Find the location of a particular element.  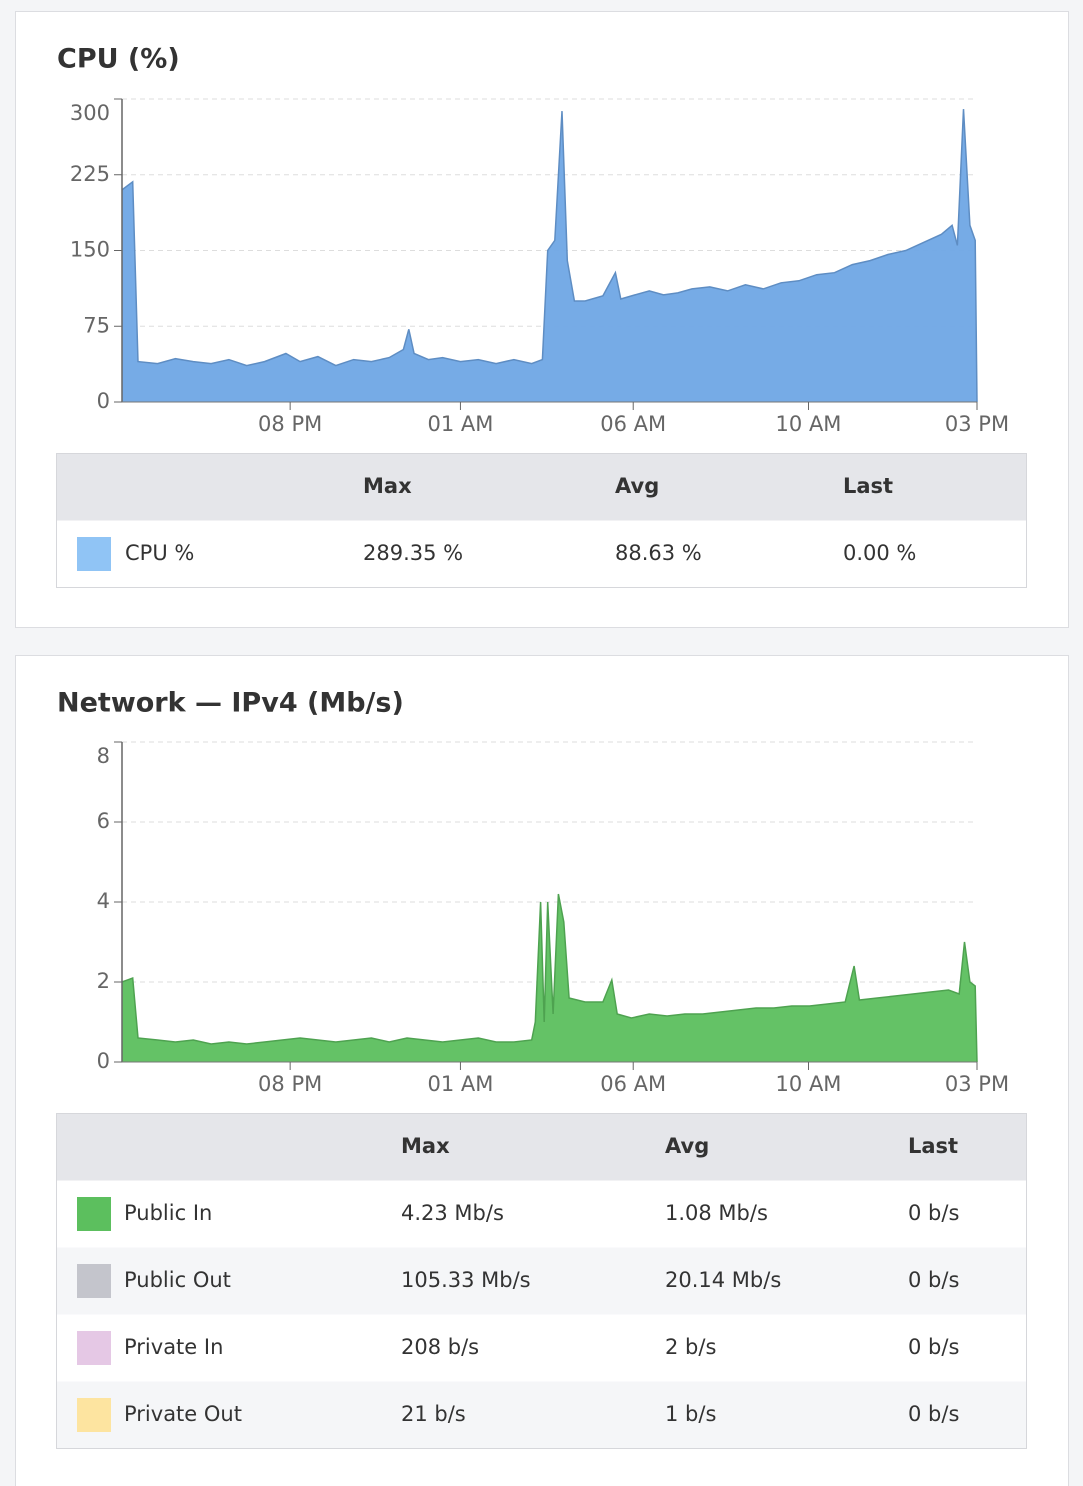

stats-table: Max Avg Last CPU % 289.35 % 88.63 % 0.00 % is located at coordinates (541, 520).